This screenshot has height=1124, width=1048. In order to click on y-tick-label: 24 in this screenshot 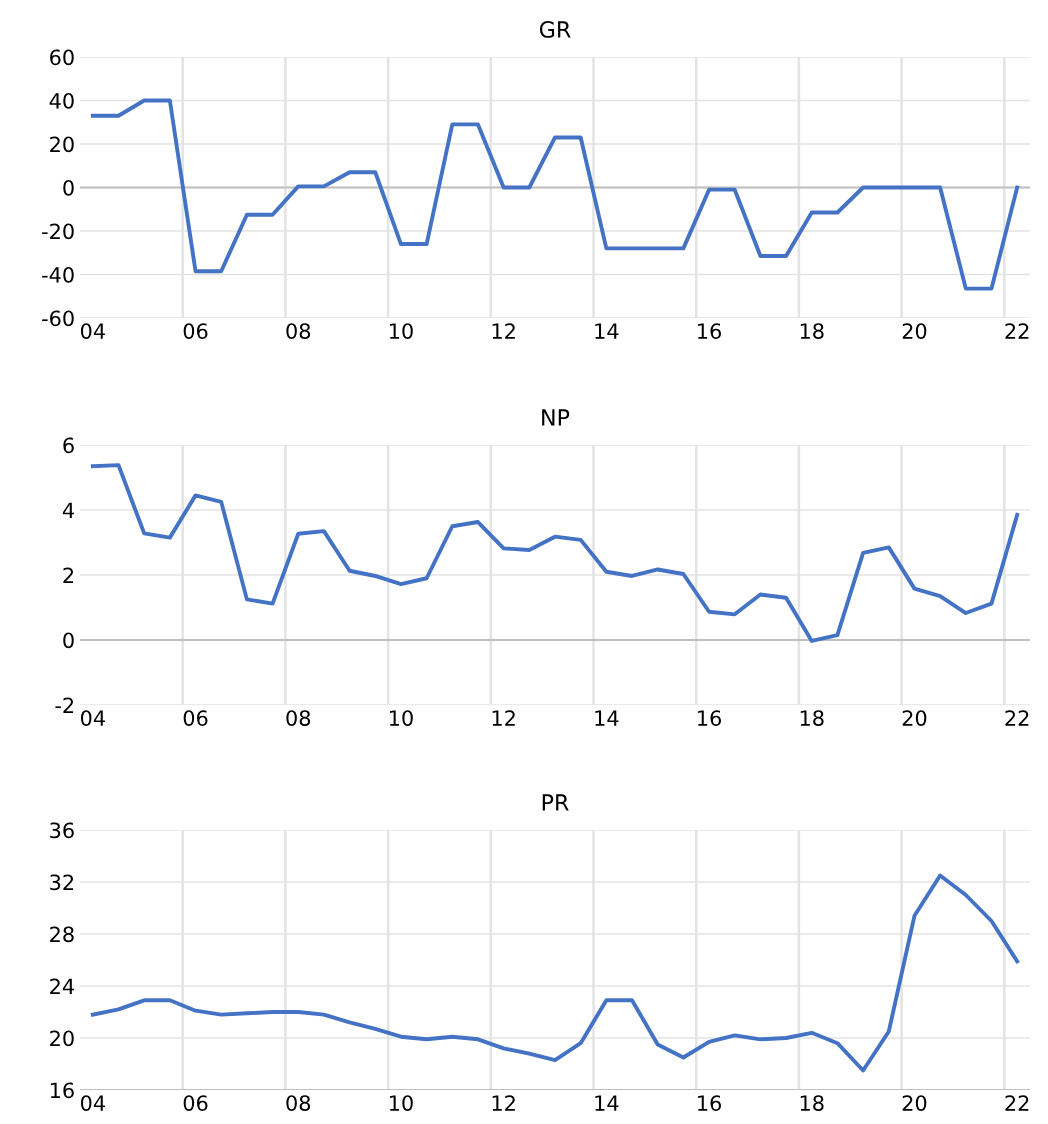, I will do `click(62, 986)`.